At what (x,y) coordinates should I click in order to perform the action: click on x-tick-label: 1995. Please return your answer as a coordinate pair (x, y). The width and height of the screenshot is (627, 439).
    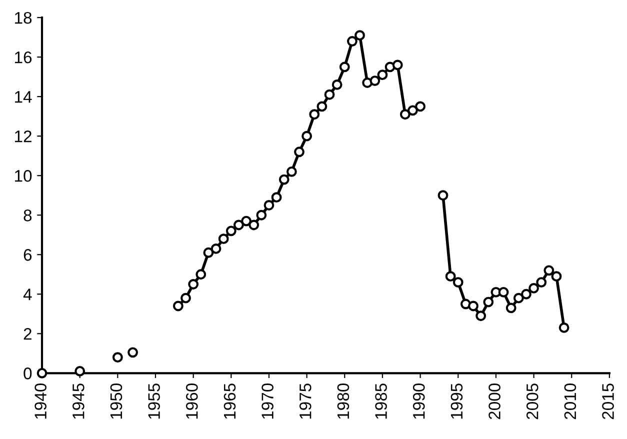
    Looking at the image, I should click on (456, 401).